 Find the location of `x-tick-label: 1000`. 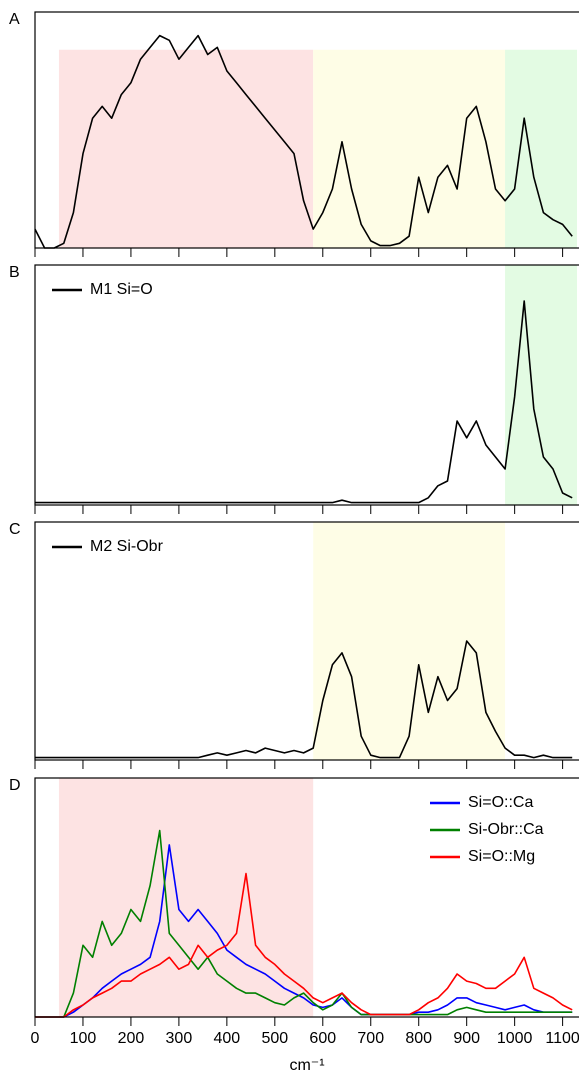

x-tick-label: 1000 is located at coordinates (515, 1038).